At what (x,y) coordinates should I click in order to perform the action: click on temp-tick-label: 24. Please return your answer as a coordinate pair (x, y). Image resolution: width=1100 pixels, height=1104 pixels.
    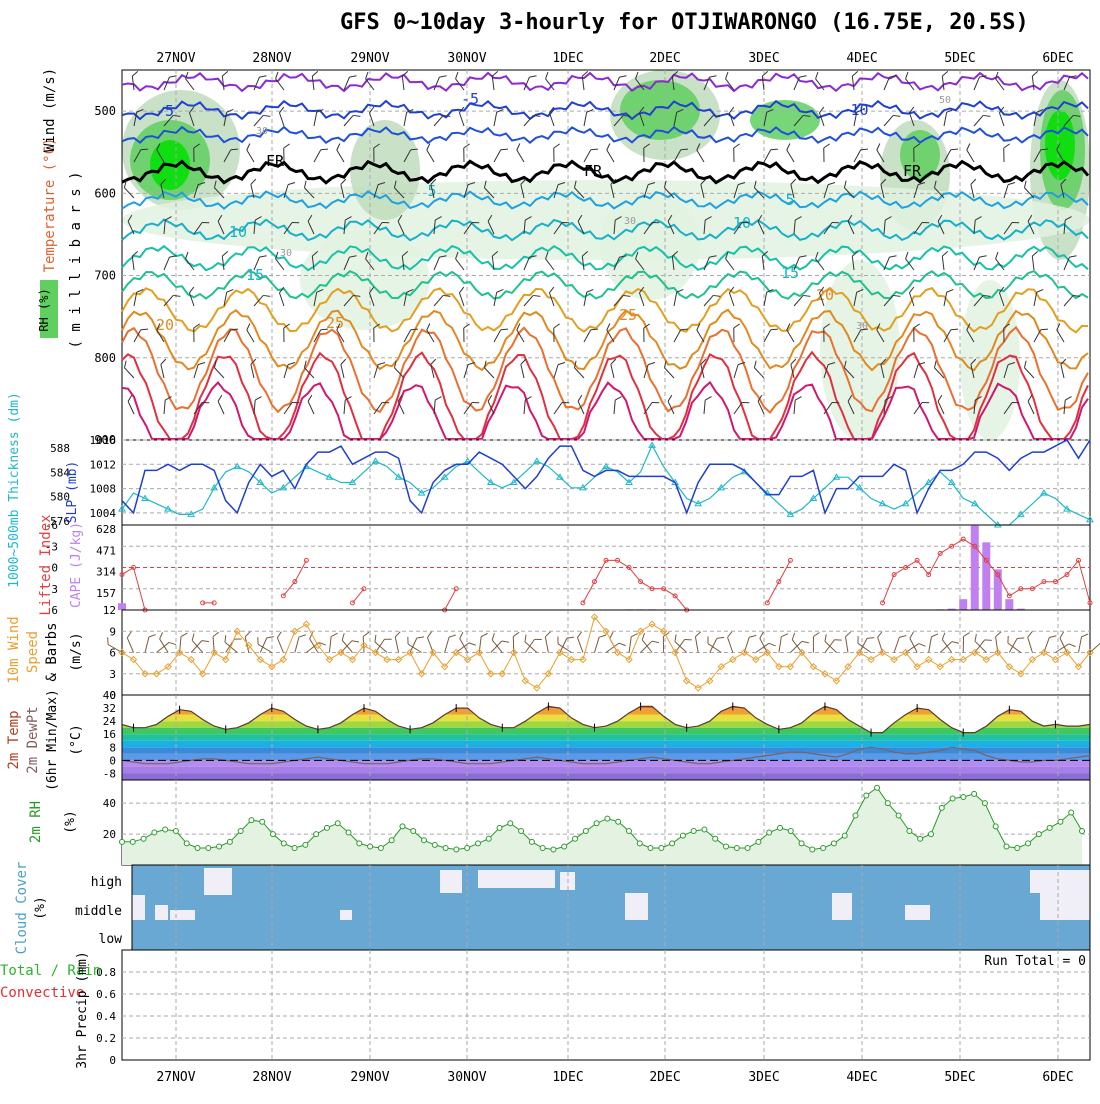
    Looking at the image, I should click on (110, 721).